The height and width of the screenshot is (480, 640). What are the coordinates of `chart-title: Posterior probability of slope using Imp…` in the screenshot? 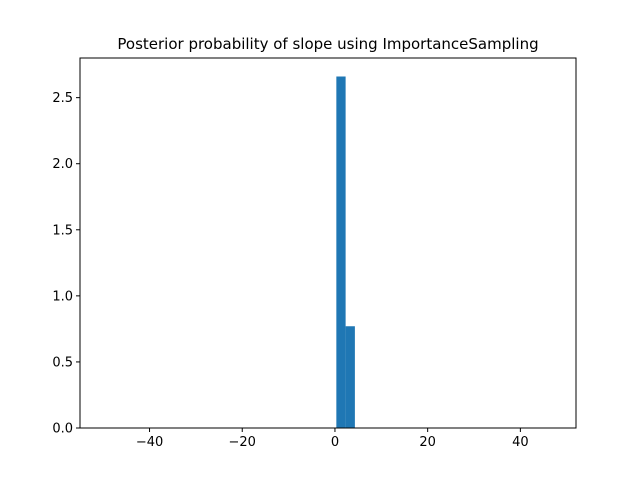 It's located at (327, 44).